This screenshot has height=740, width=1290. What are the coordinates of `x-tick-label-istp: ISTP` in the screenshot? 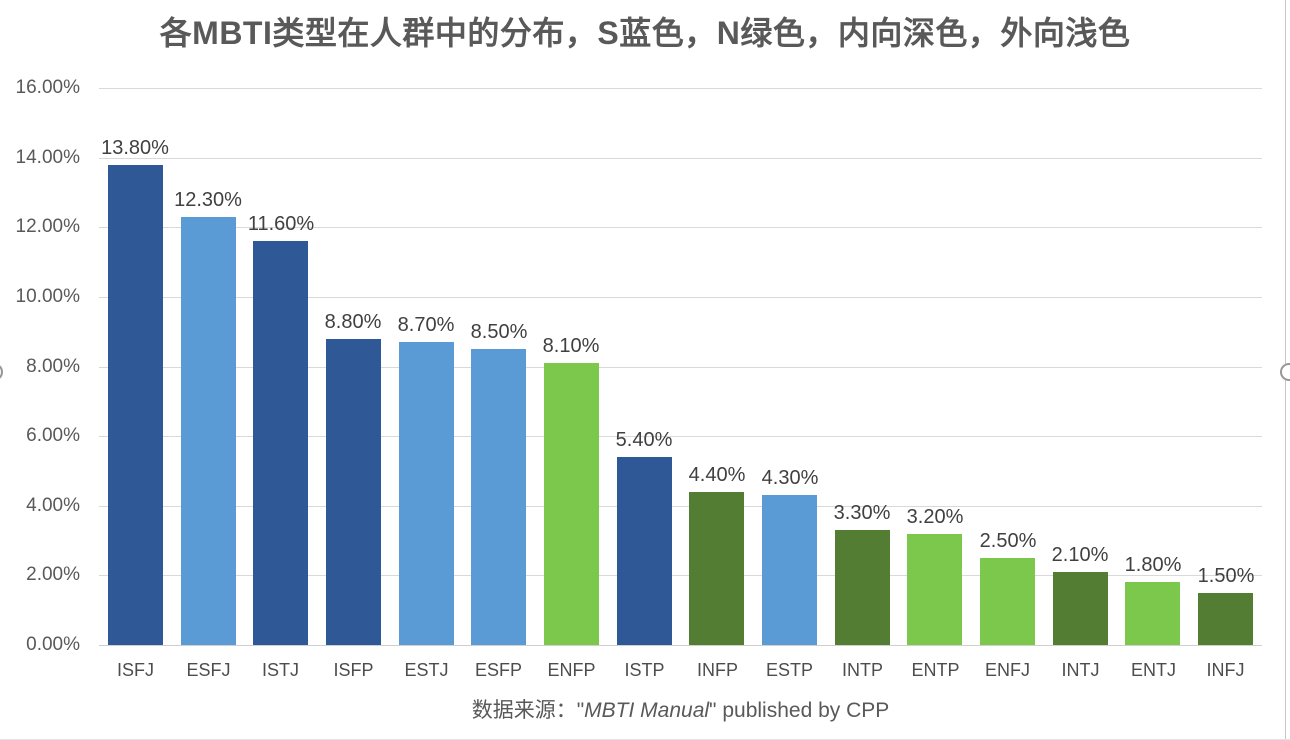 It's located at (644, 670).